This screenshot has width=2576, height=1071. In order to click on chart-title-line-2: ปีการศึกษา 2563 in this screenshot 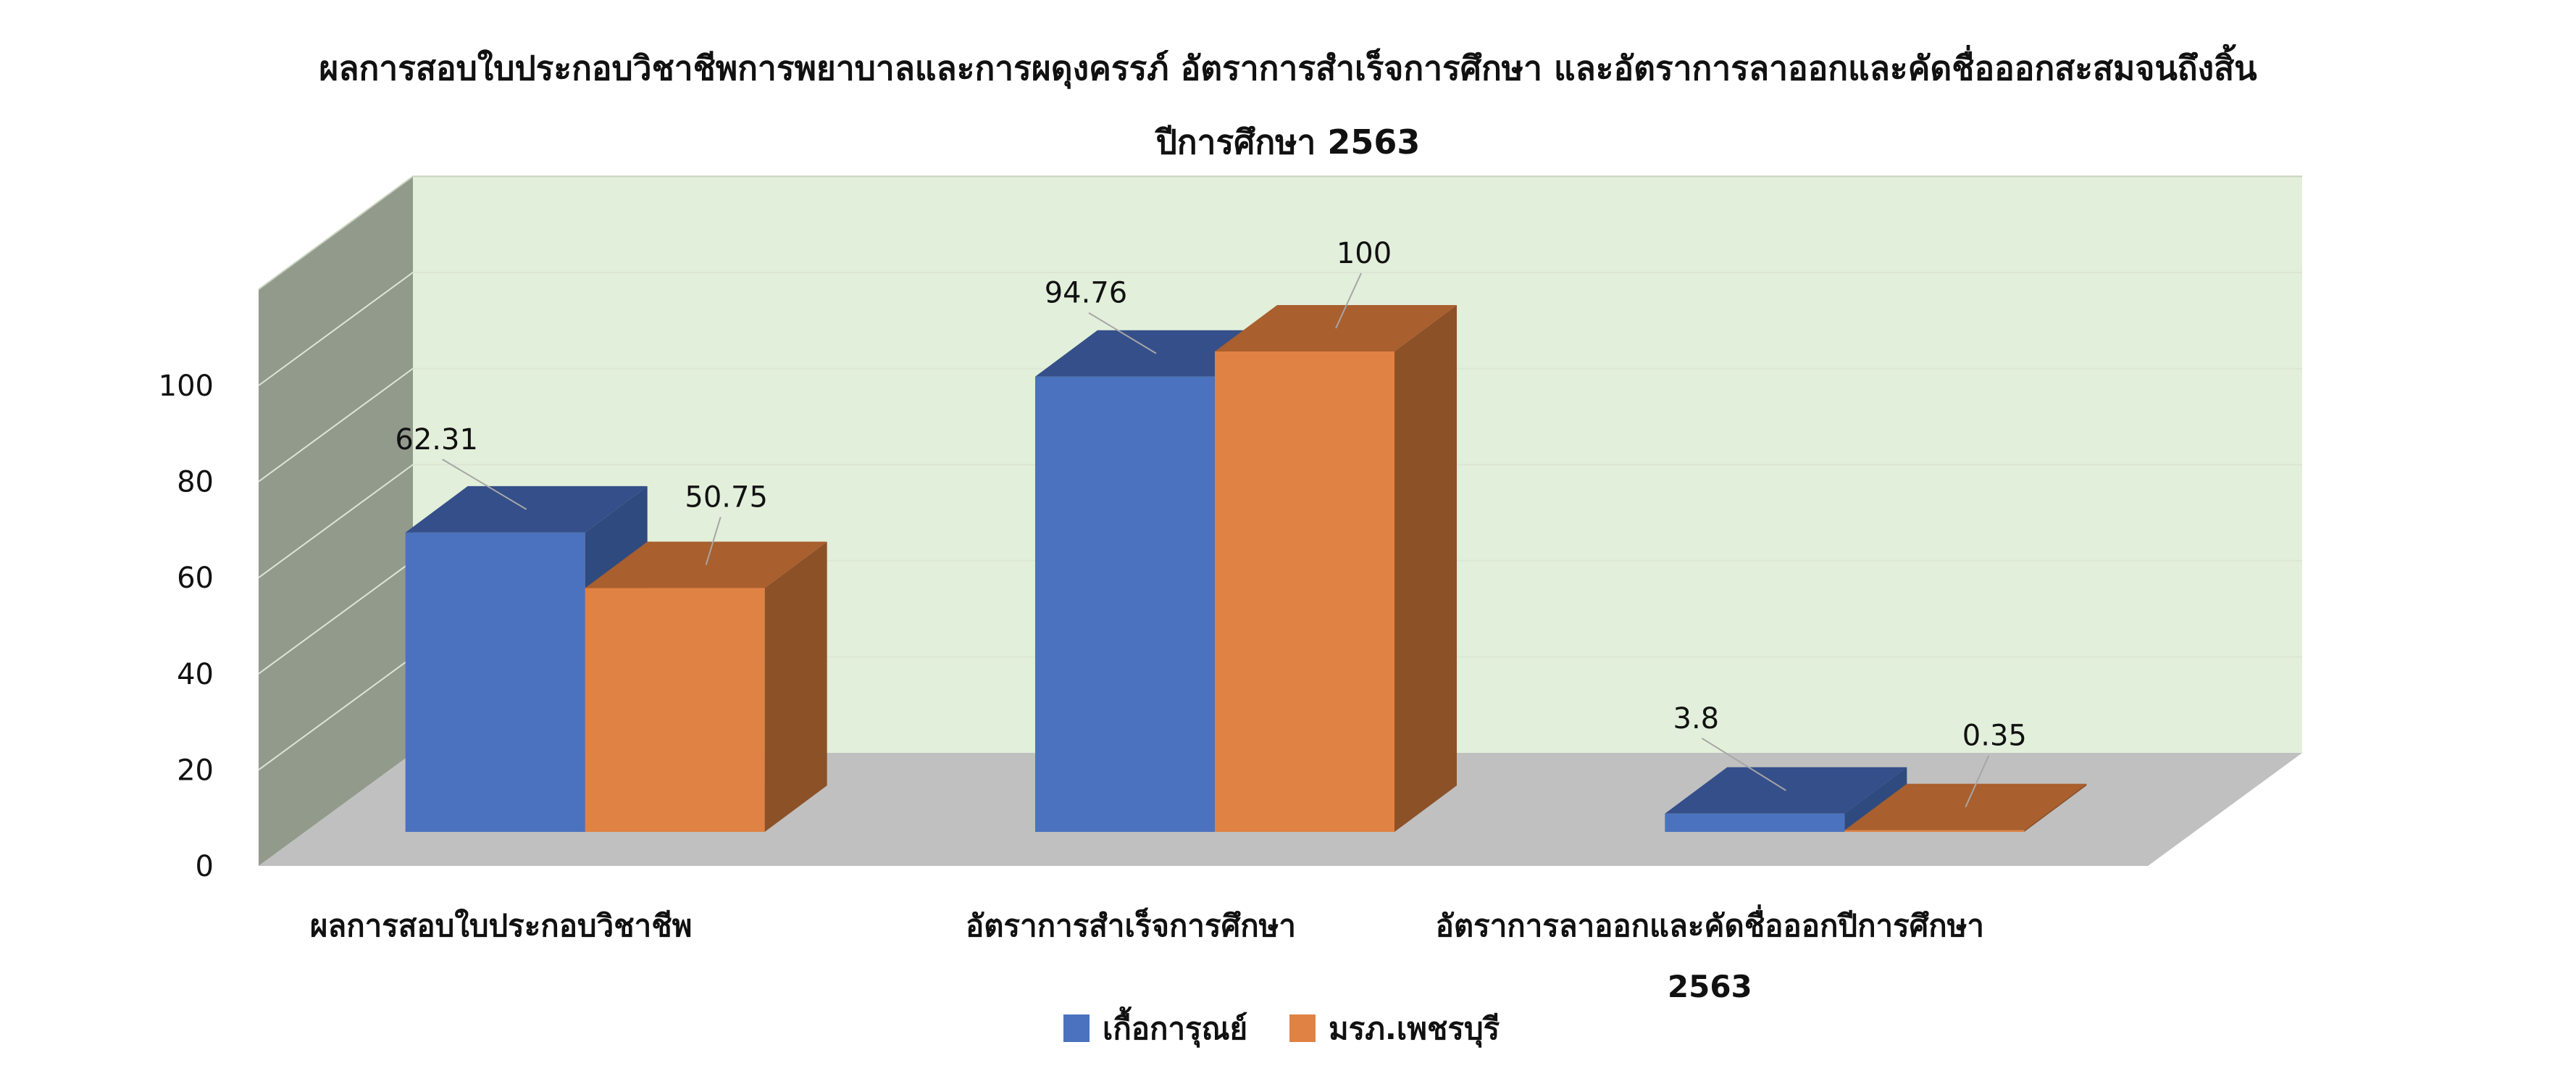, I will do `click(1288, 142)`.